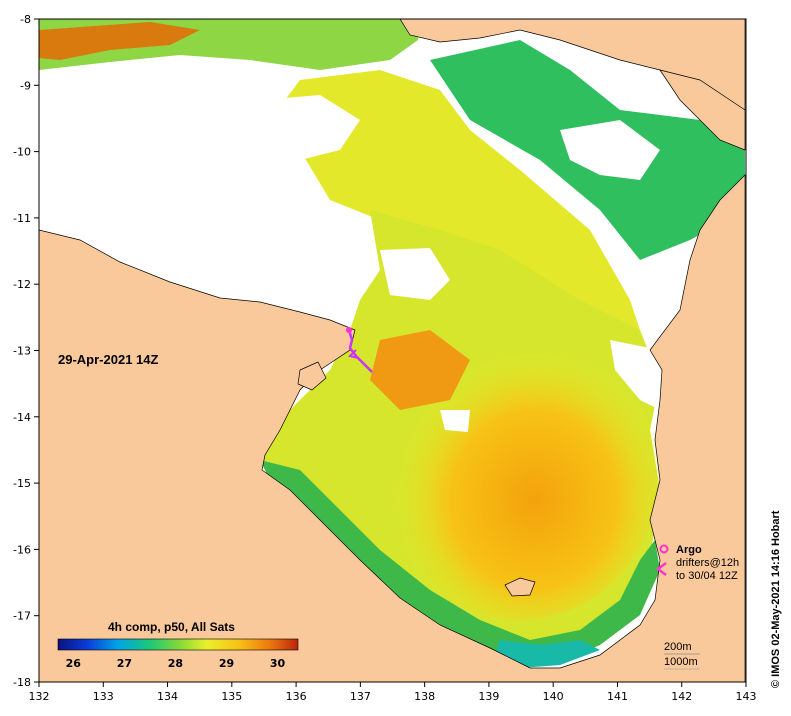 The height and width of the screenshot is (716, 791). I want to click on lon-tick-label: 138, so click(424, 696).